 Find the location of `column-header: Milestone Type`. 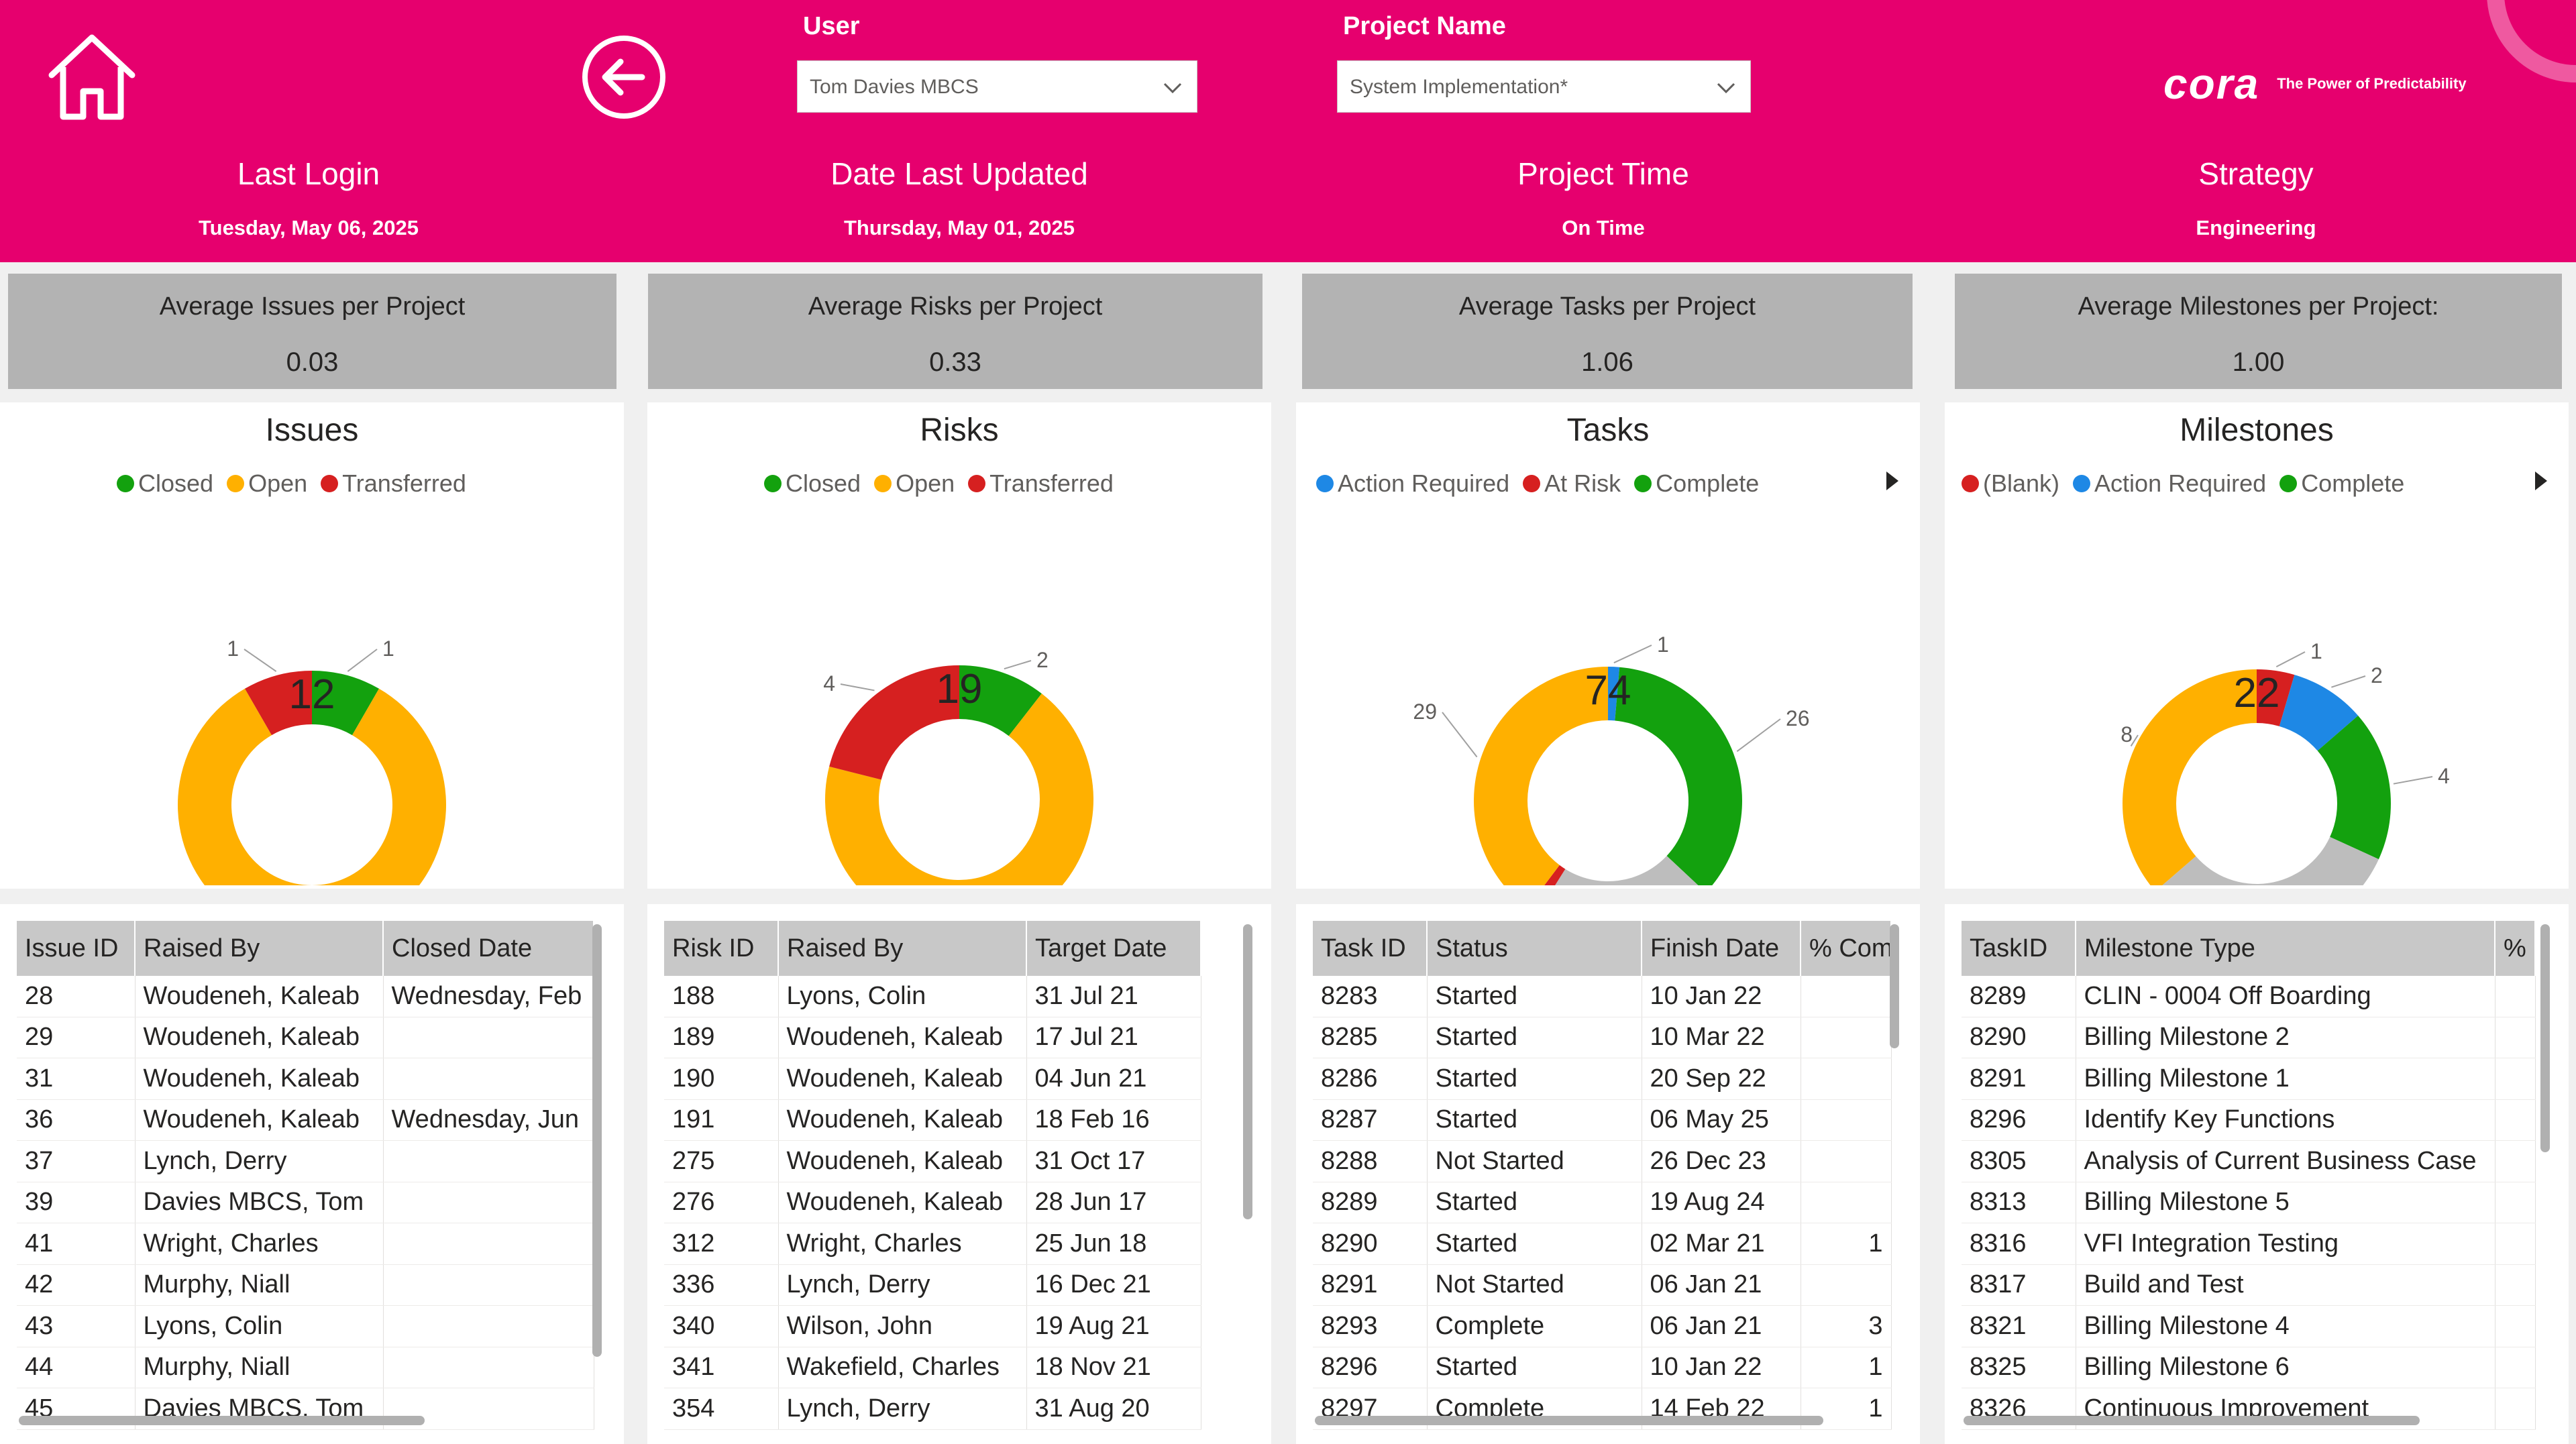

column-header: Milestone Type is located at coordinates (2286, 948).